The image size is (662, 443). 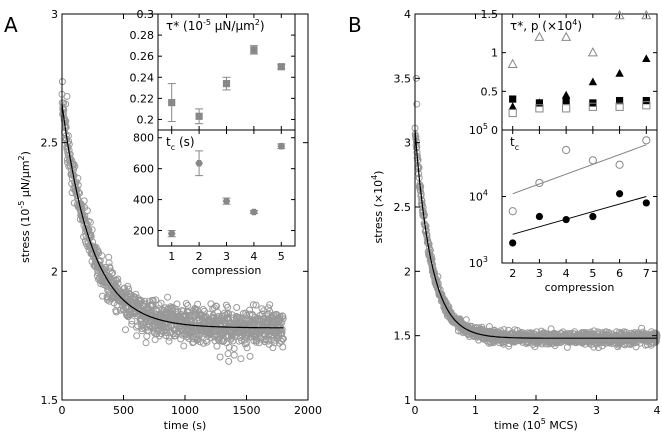 I want to click on x-tick-label: 500, so click(x=123, y=410).